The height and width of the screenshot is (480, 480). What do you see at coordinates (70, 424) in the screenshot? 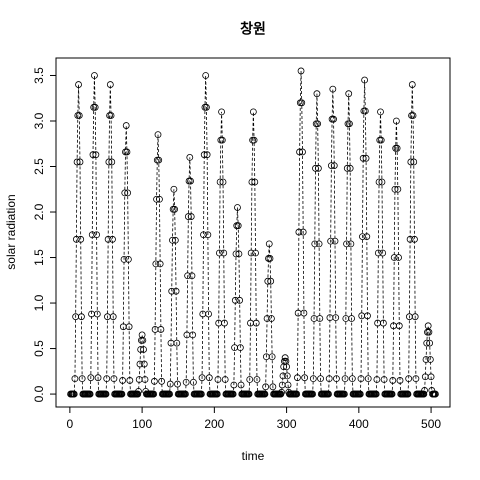
I see `x-tick-label: 0` at bounding box center [70, 424].